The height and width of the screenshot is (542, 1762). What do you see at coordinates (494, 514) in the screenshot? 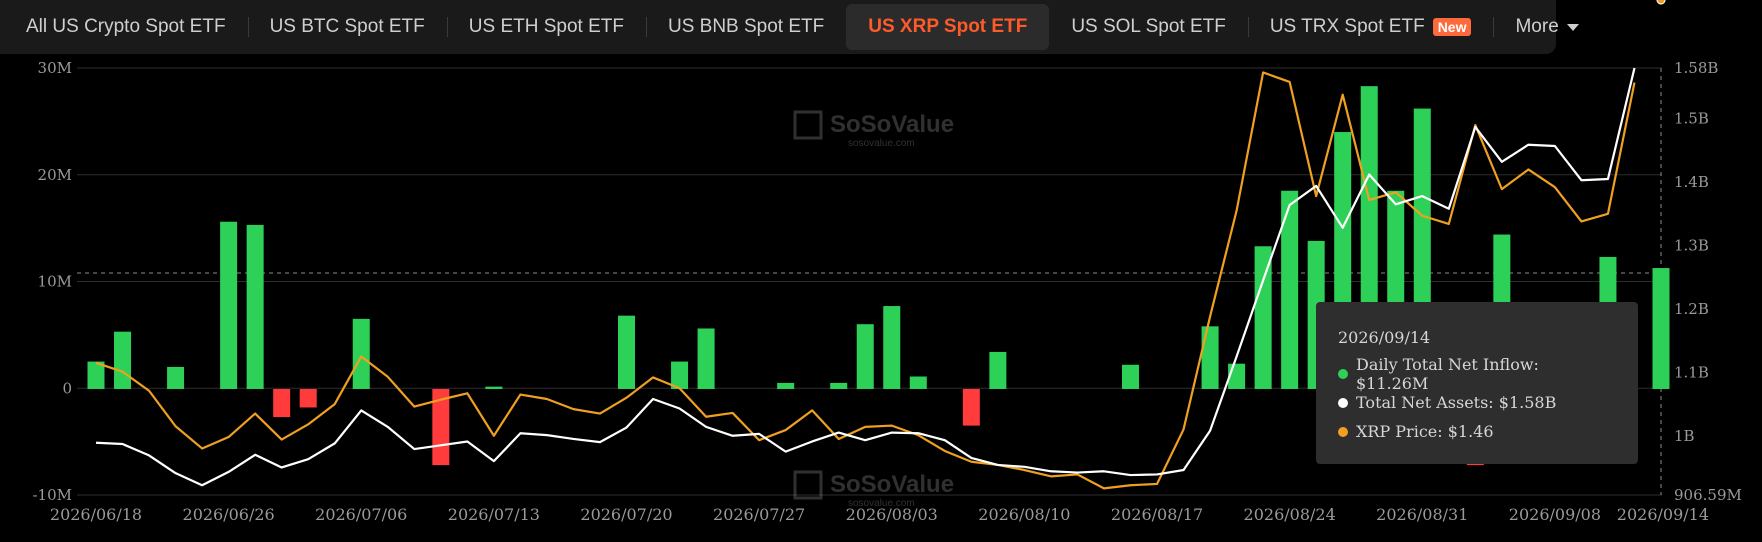
I see `x-axis-tick-label: 2026/07/13` at bounding box center [494, 514].